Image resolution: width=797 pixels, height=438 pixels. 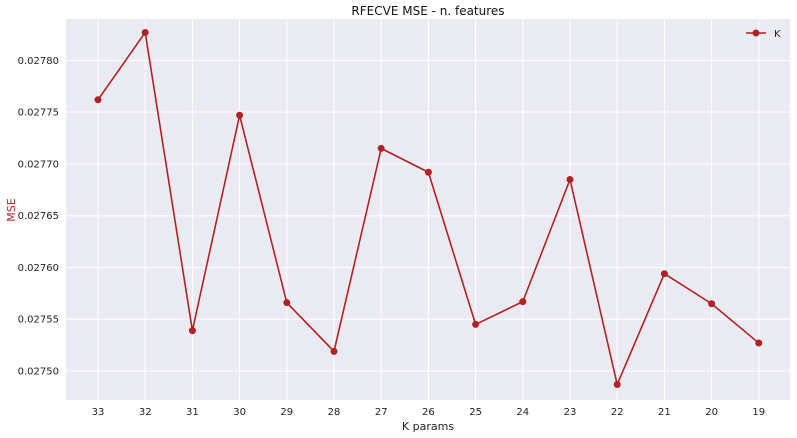 I want to click on x-tick-labels: 33 32 31 30 29 28 27 26 25 24 23 22 21 20 19, so click(x=429, y=412).